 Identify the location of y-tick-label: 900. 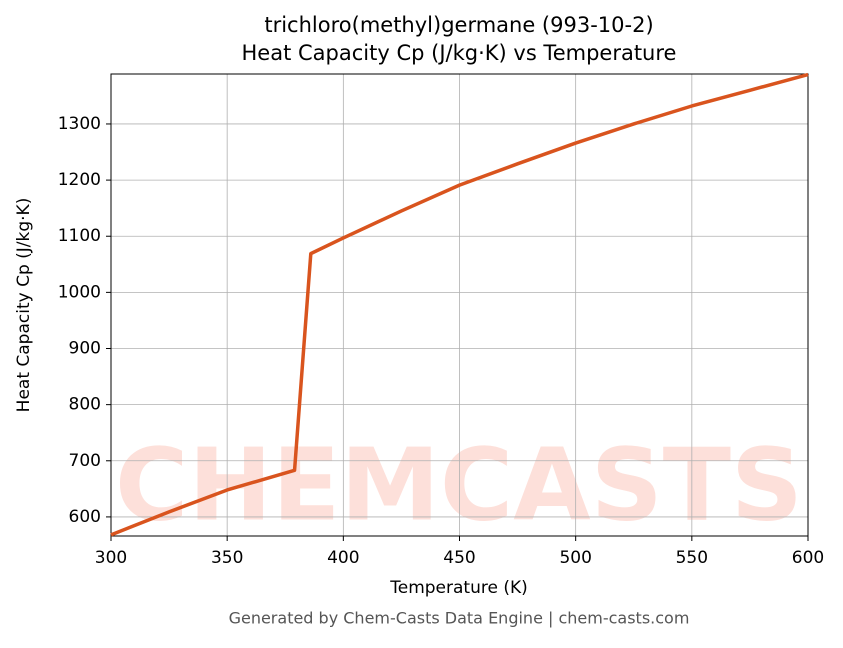
(85, 349).